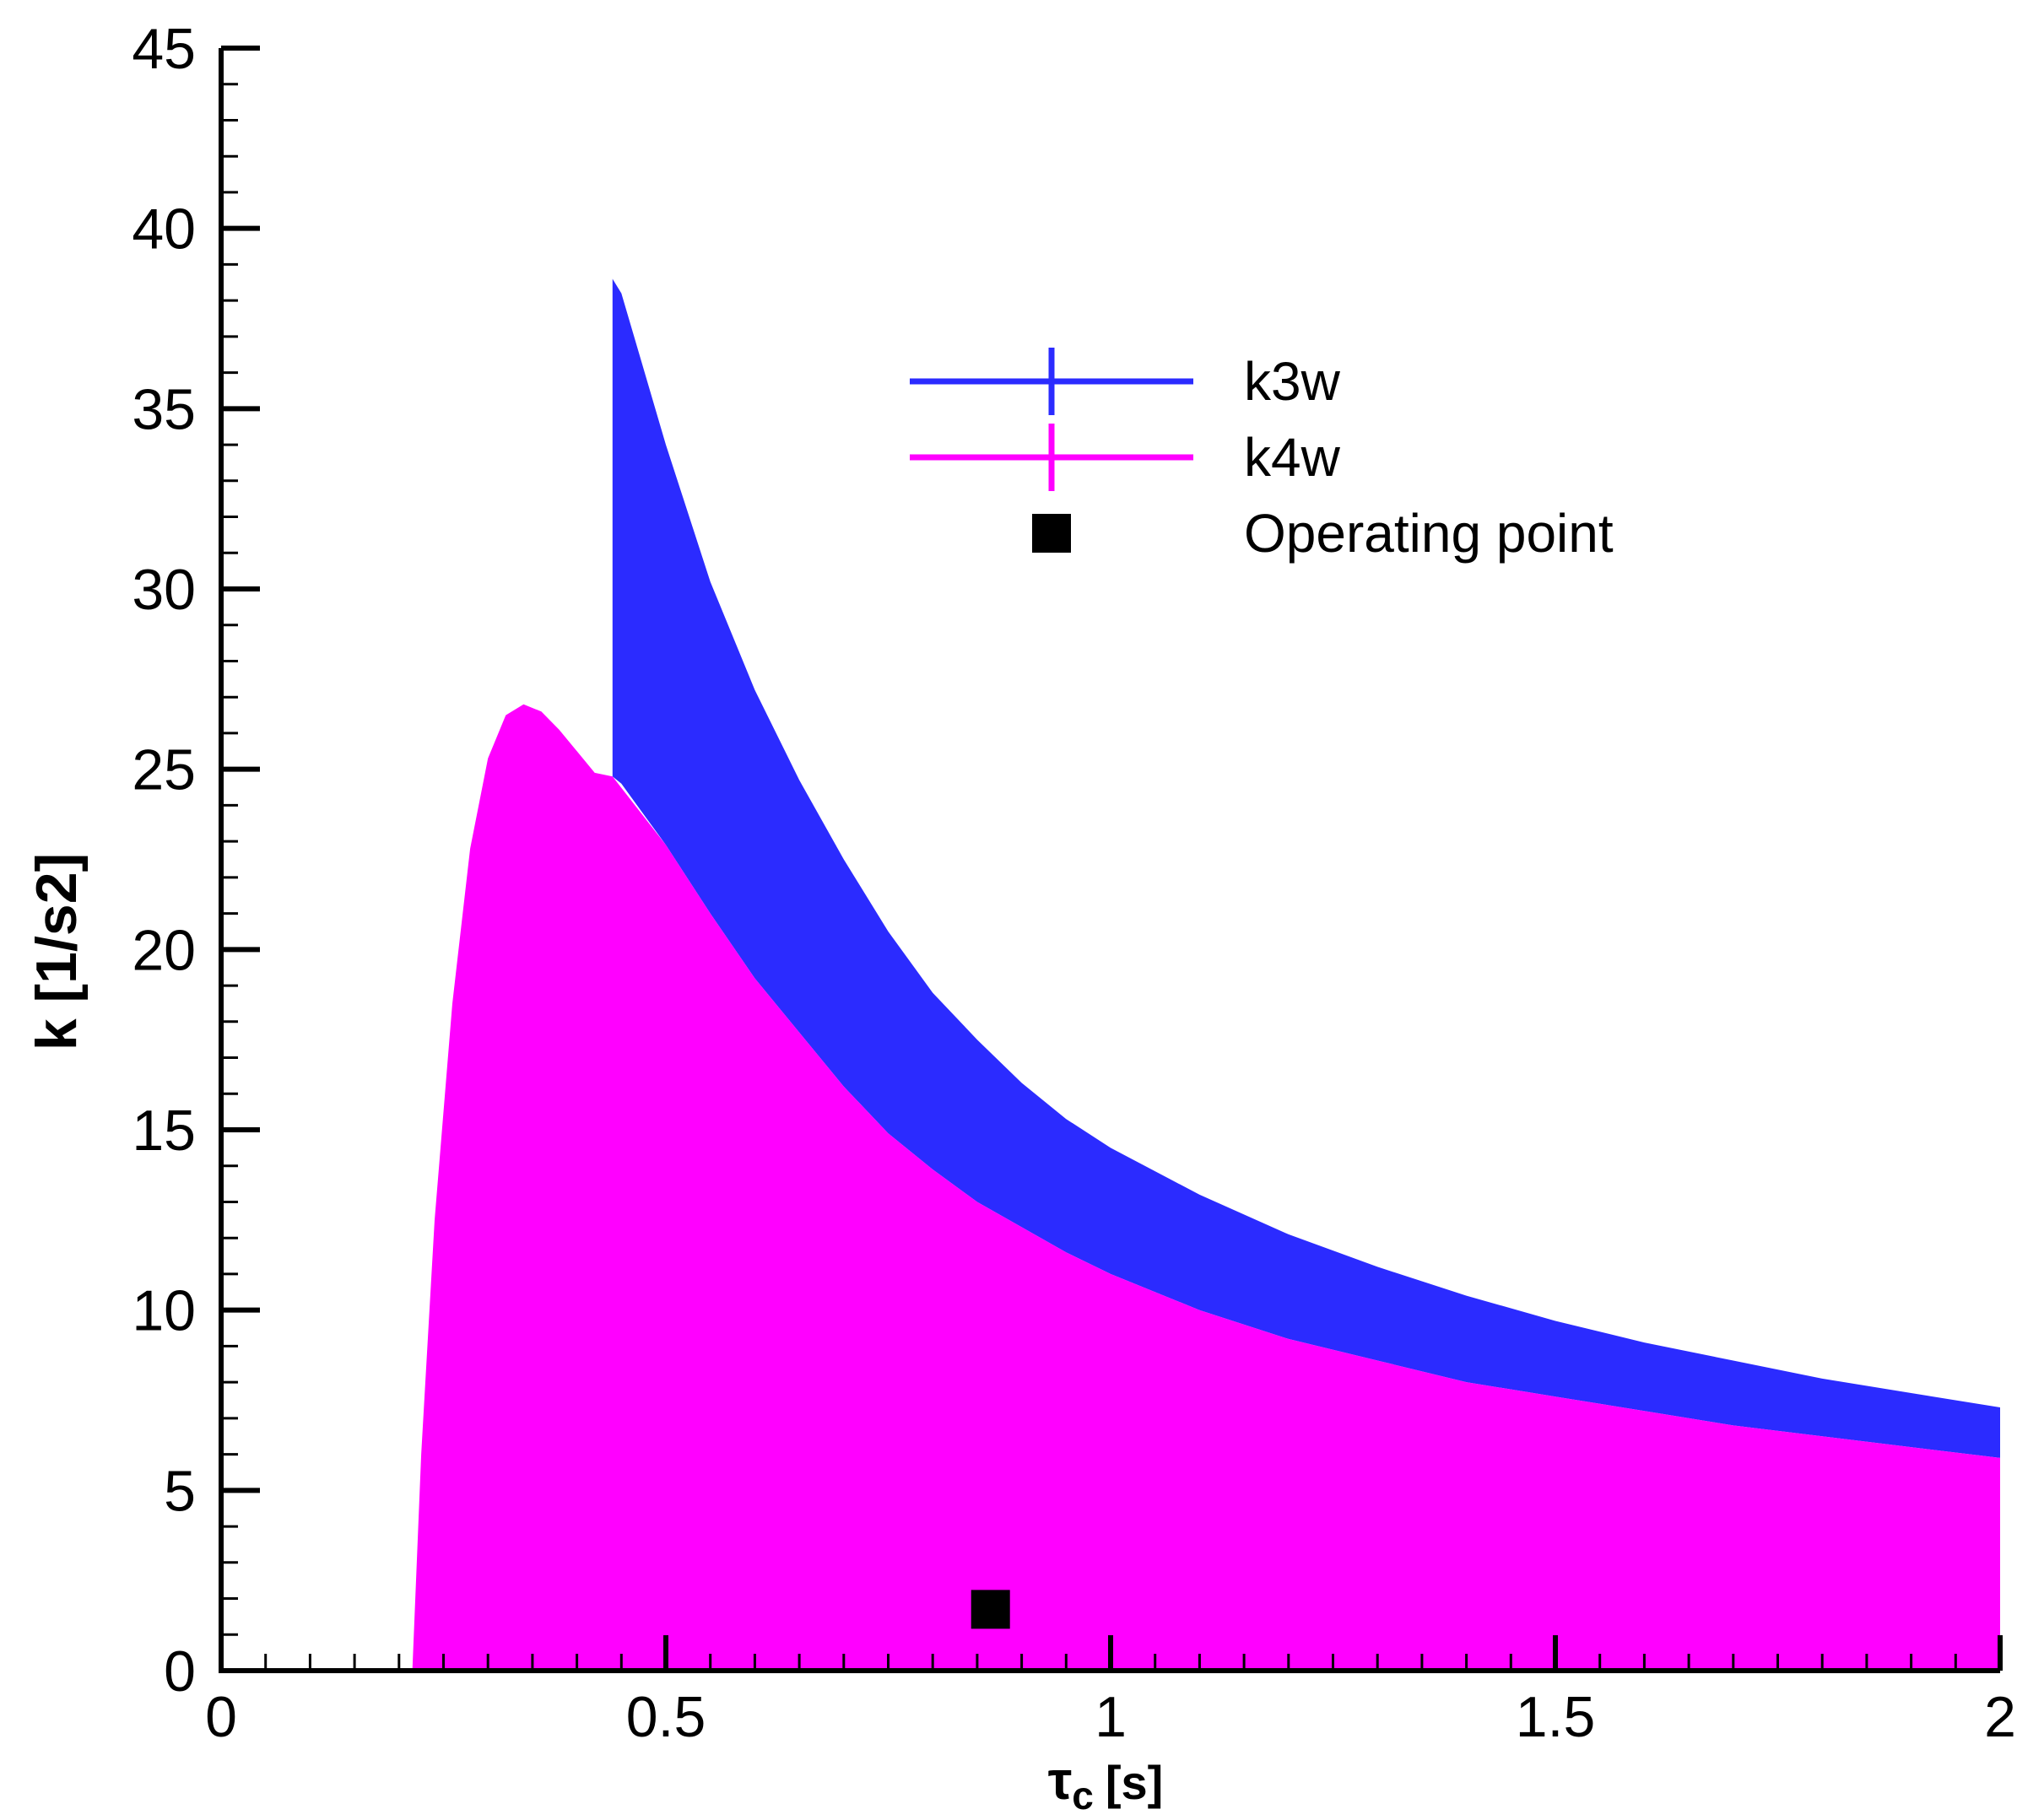 This screenshot has height=1820, width=2017. Describe the element at coordinates (1051, 533) in the screenshot. I see `legend-square-marker` at that location.